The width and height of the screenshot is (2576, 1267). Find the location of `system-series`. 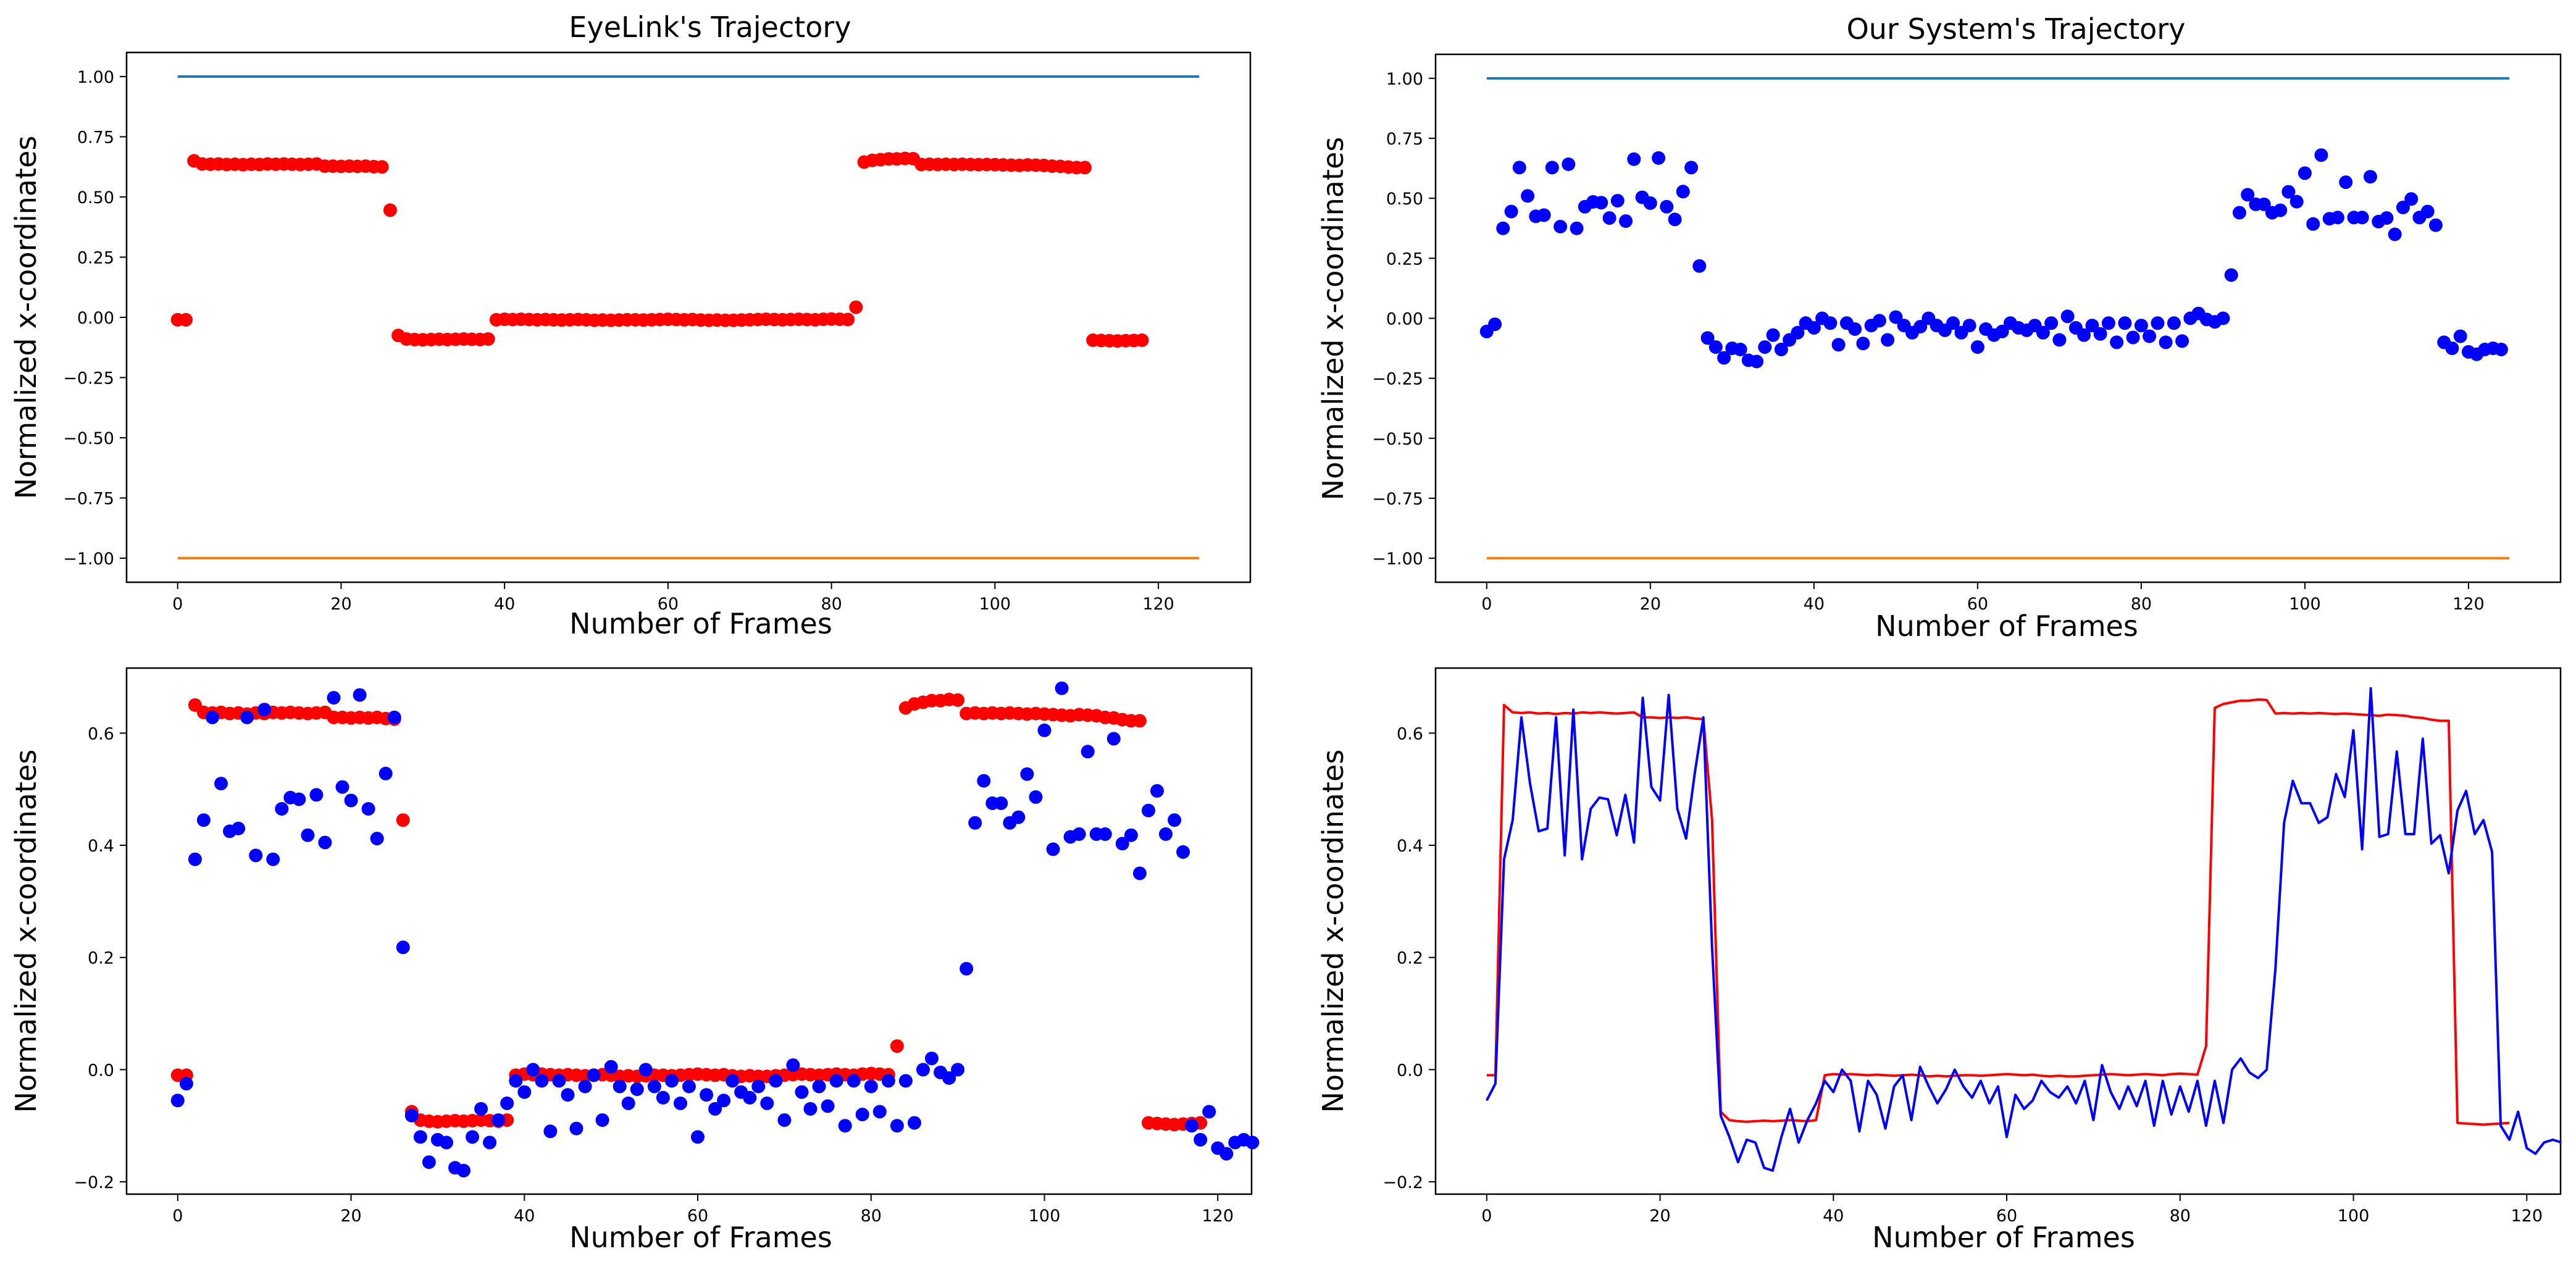

system-series is located at coordinates (1994, 258).